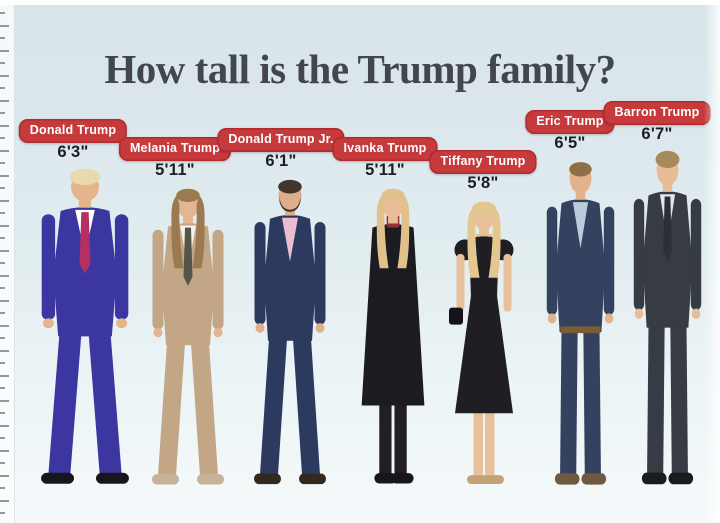  What do you see at coordinates (175, 170) in the screenshot?
I see `height-value-melania-trump: 5'11"` at bounding box center [175, 170].